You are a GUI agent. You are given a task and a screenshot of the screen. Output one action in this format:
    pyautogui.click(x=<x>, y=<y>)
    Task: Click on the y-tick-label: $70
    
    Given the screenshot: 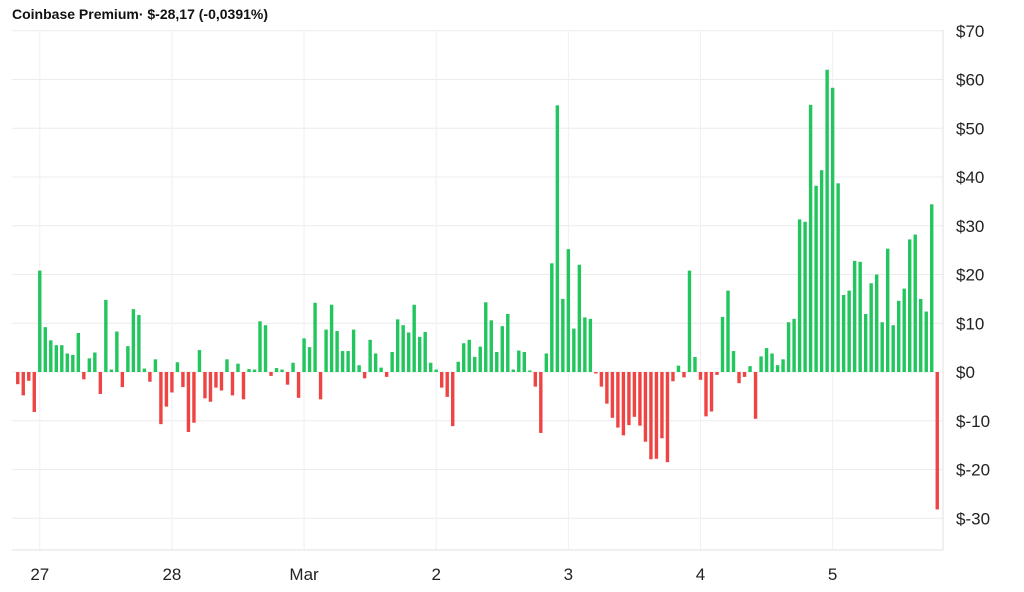 What is the action you would take?
    pyautogui.click(x=970, y=31)
    